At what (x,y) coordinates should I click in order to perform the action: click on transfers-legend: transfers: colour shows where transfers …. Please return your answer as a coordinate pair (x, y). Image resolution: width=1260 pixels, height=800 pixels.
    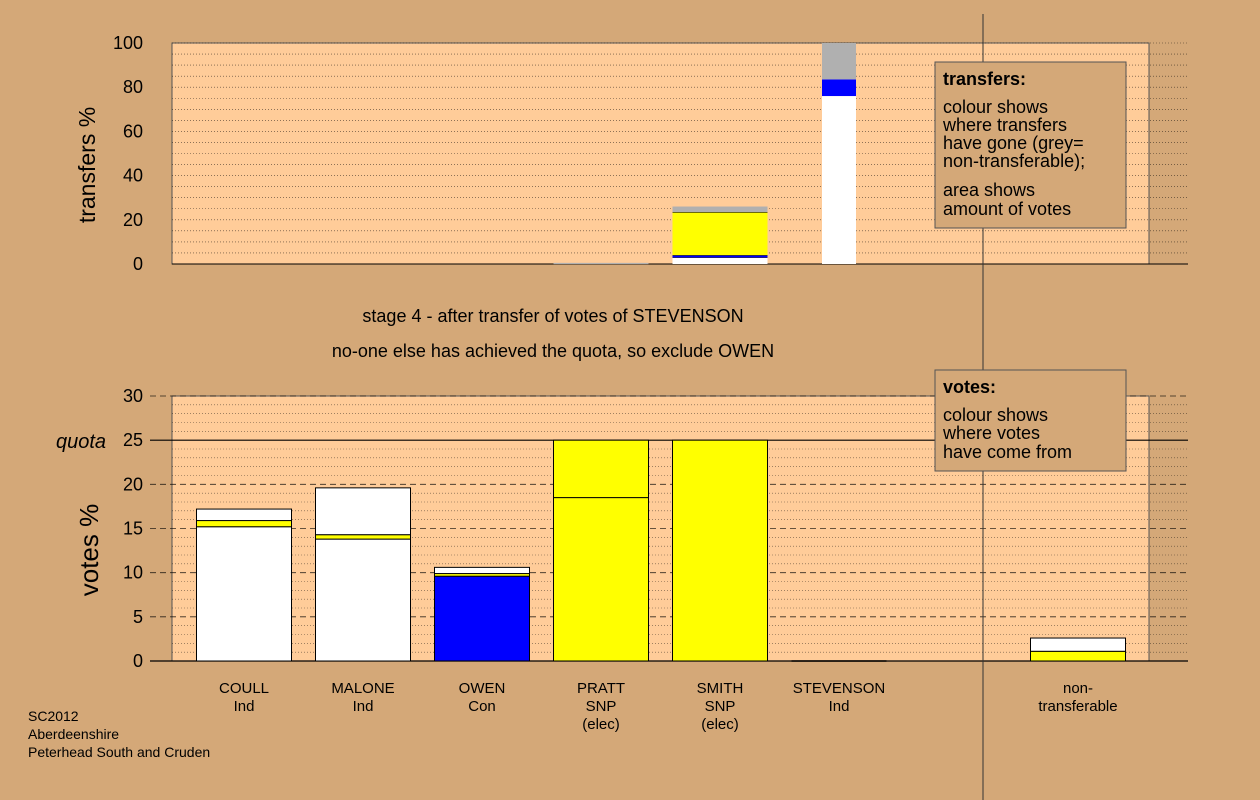
    Looking at the image, I should click on (1030, 145).